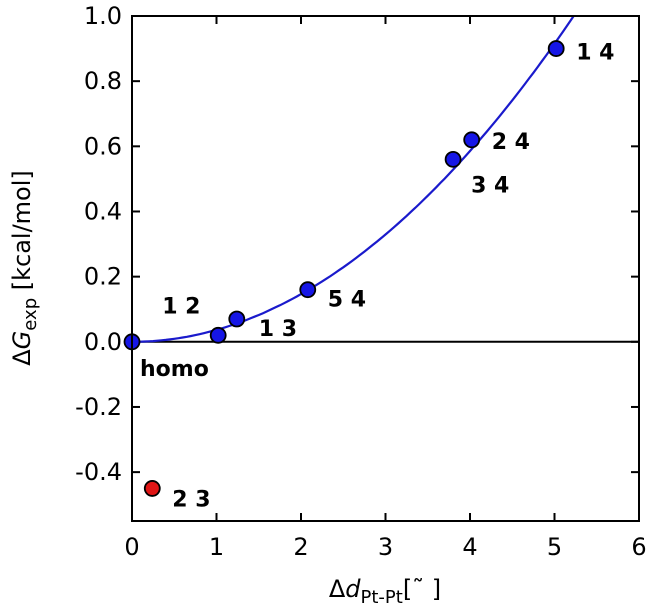 This screenshot has height=608, width=650. Describe the element at coordinates (98, 472) in the screenshot. I see `y-tick-label: -0.4` at that location.